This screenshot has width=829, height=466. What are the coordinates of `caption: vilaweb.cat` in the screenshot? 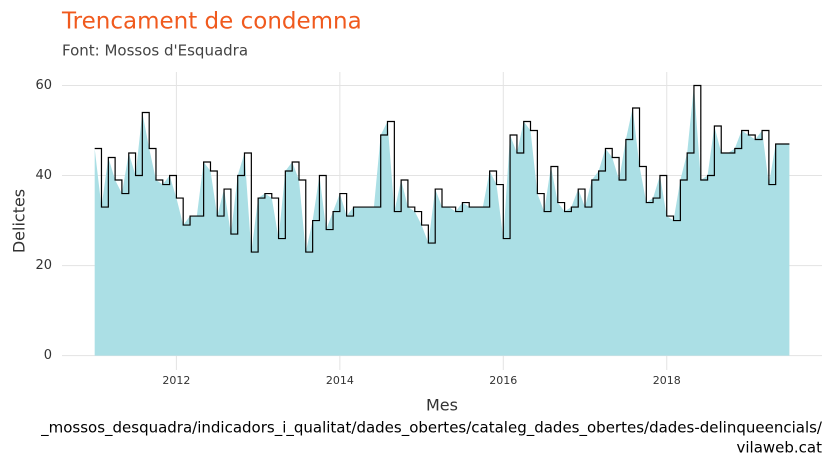 It's located at (779, 448).